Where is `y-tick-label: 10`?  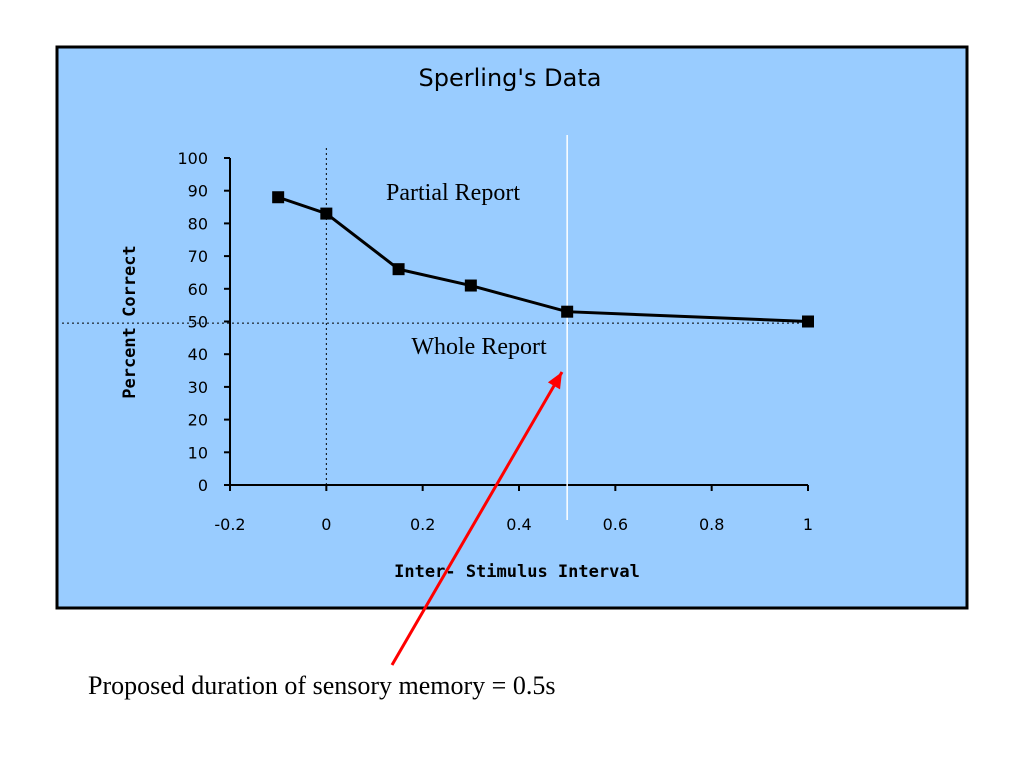
y-tick-label: 10 is located at coordinates (198, 452).